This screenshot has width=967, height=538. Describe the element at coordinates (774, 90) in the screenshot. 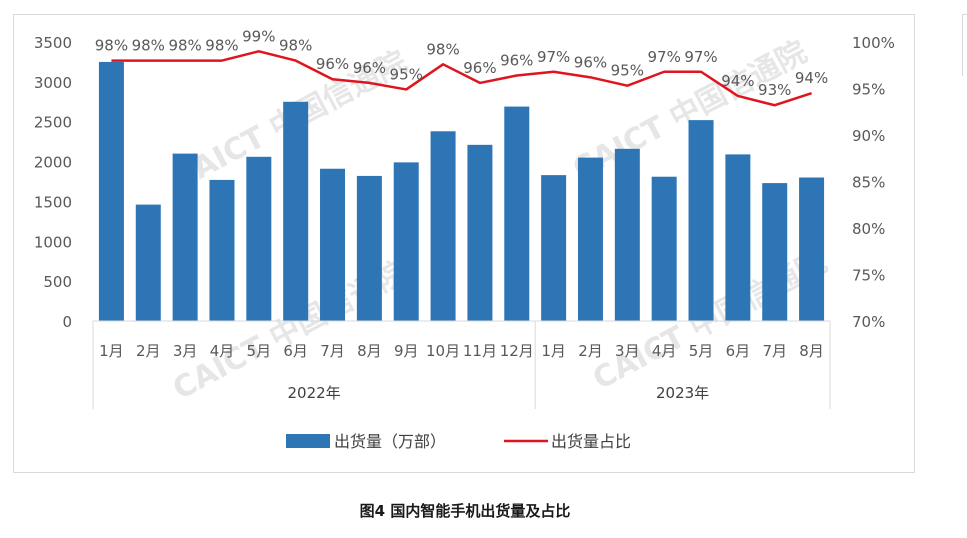

I see `line-data-label: 93%` at that location.